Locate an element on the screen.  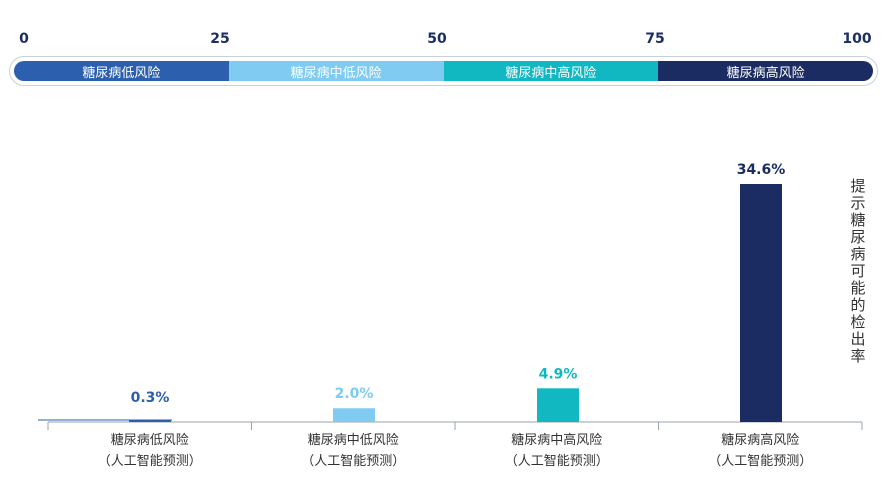
bar-value-label-1: 0.3% is located at coordinates (150, 398).